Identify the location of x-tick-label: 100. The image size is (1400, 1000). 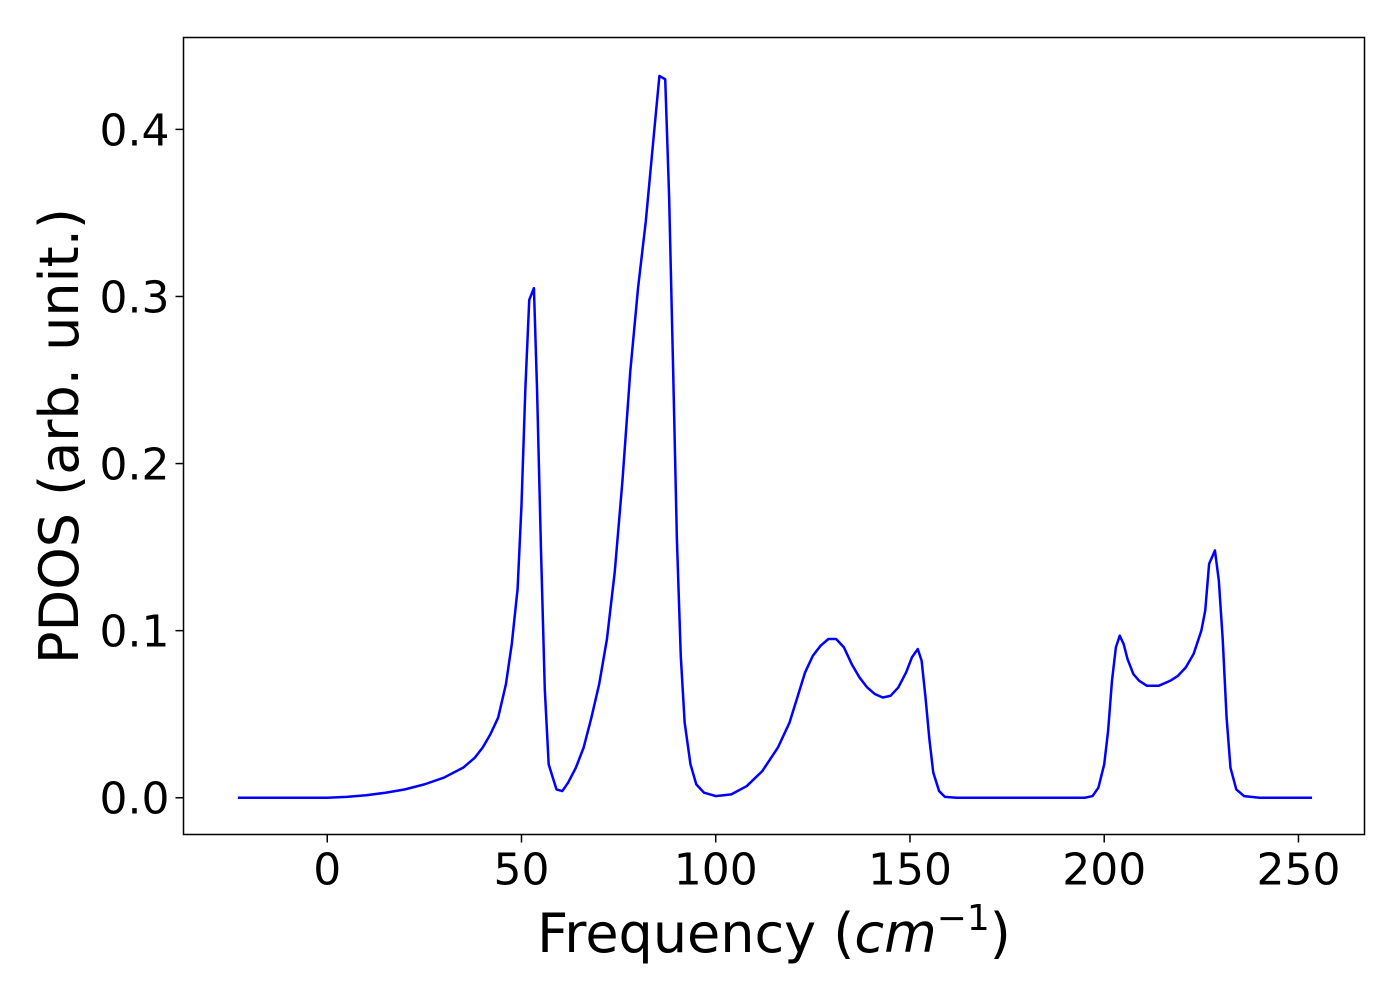
(716, 870).